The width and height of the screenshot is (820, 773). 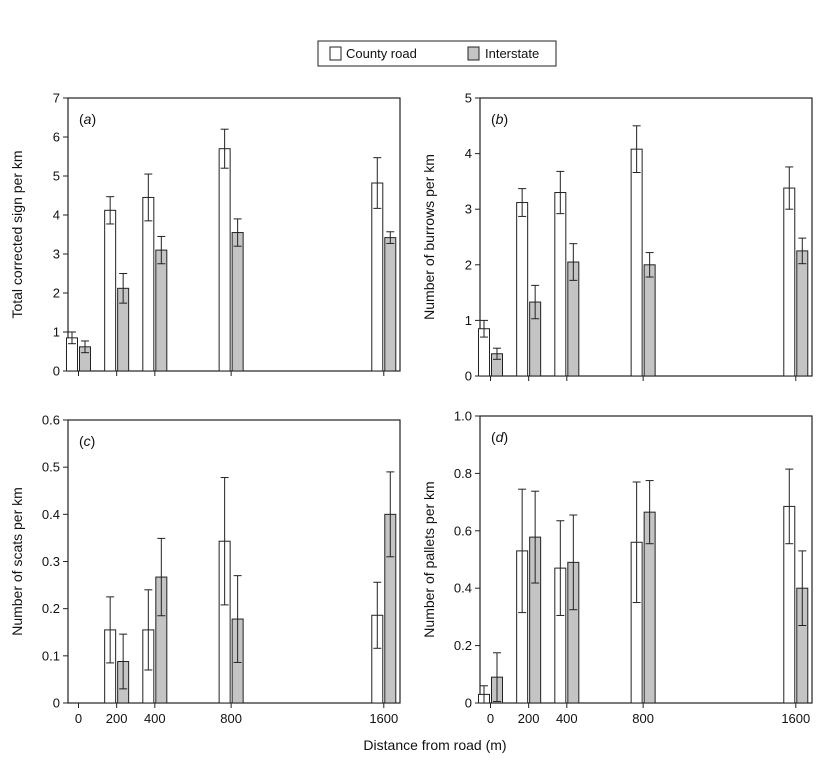 I want to click on legend-frame, so click(x=437, y=53).